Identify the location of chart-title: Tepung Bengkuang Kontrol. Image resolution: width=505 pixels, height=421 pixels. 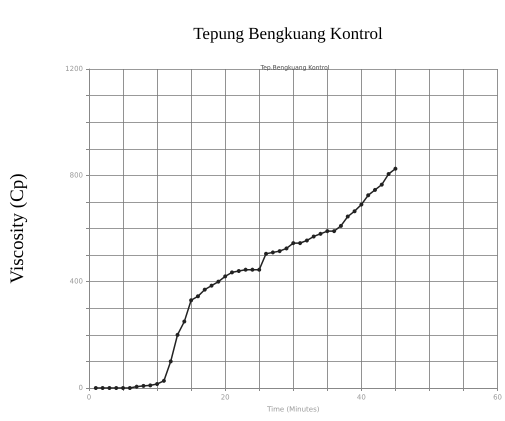
(288, 33).